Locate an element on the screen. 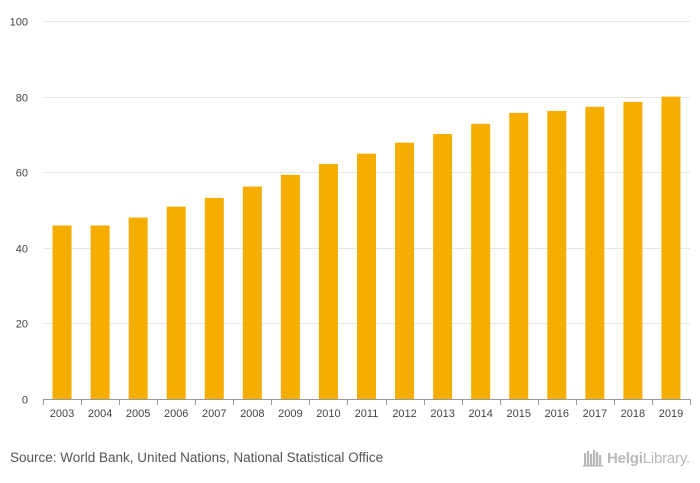 This screenshot has width=700, height=483. bar-2010 is located at coordinates (328, 281).